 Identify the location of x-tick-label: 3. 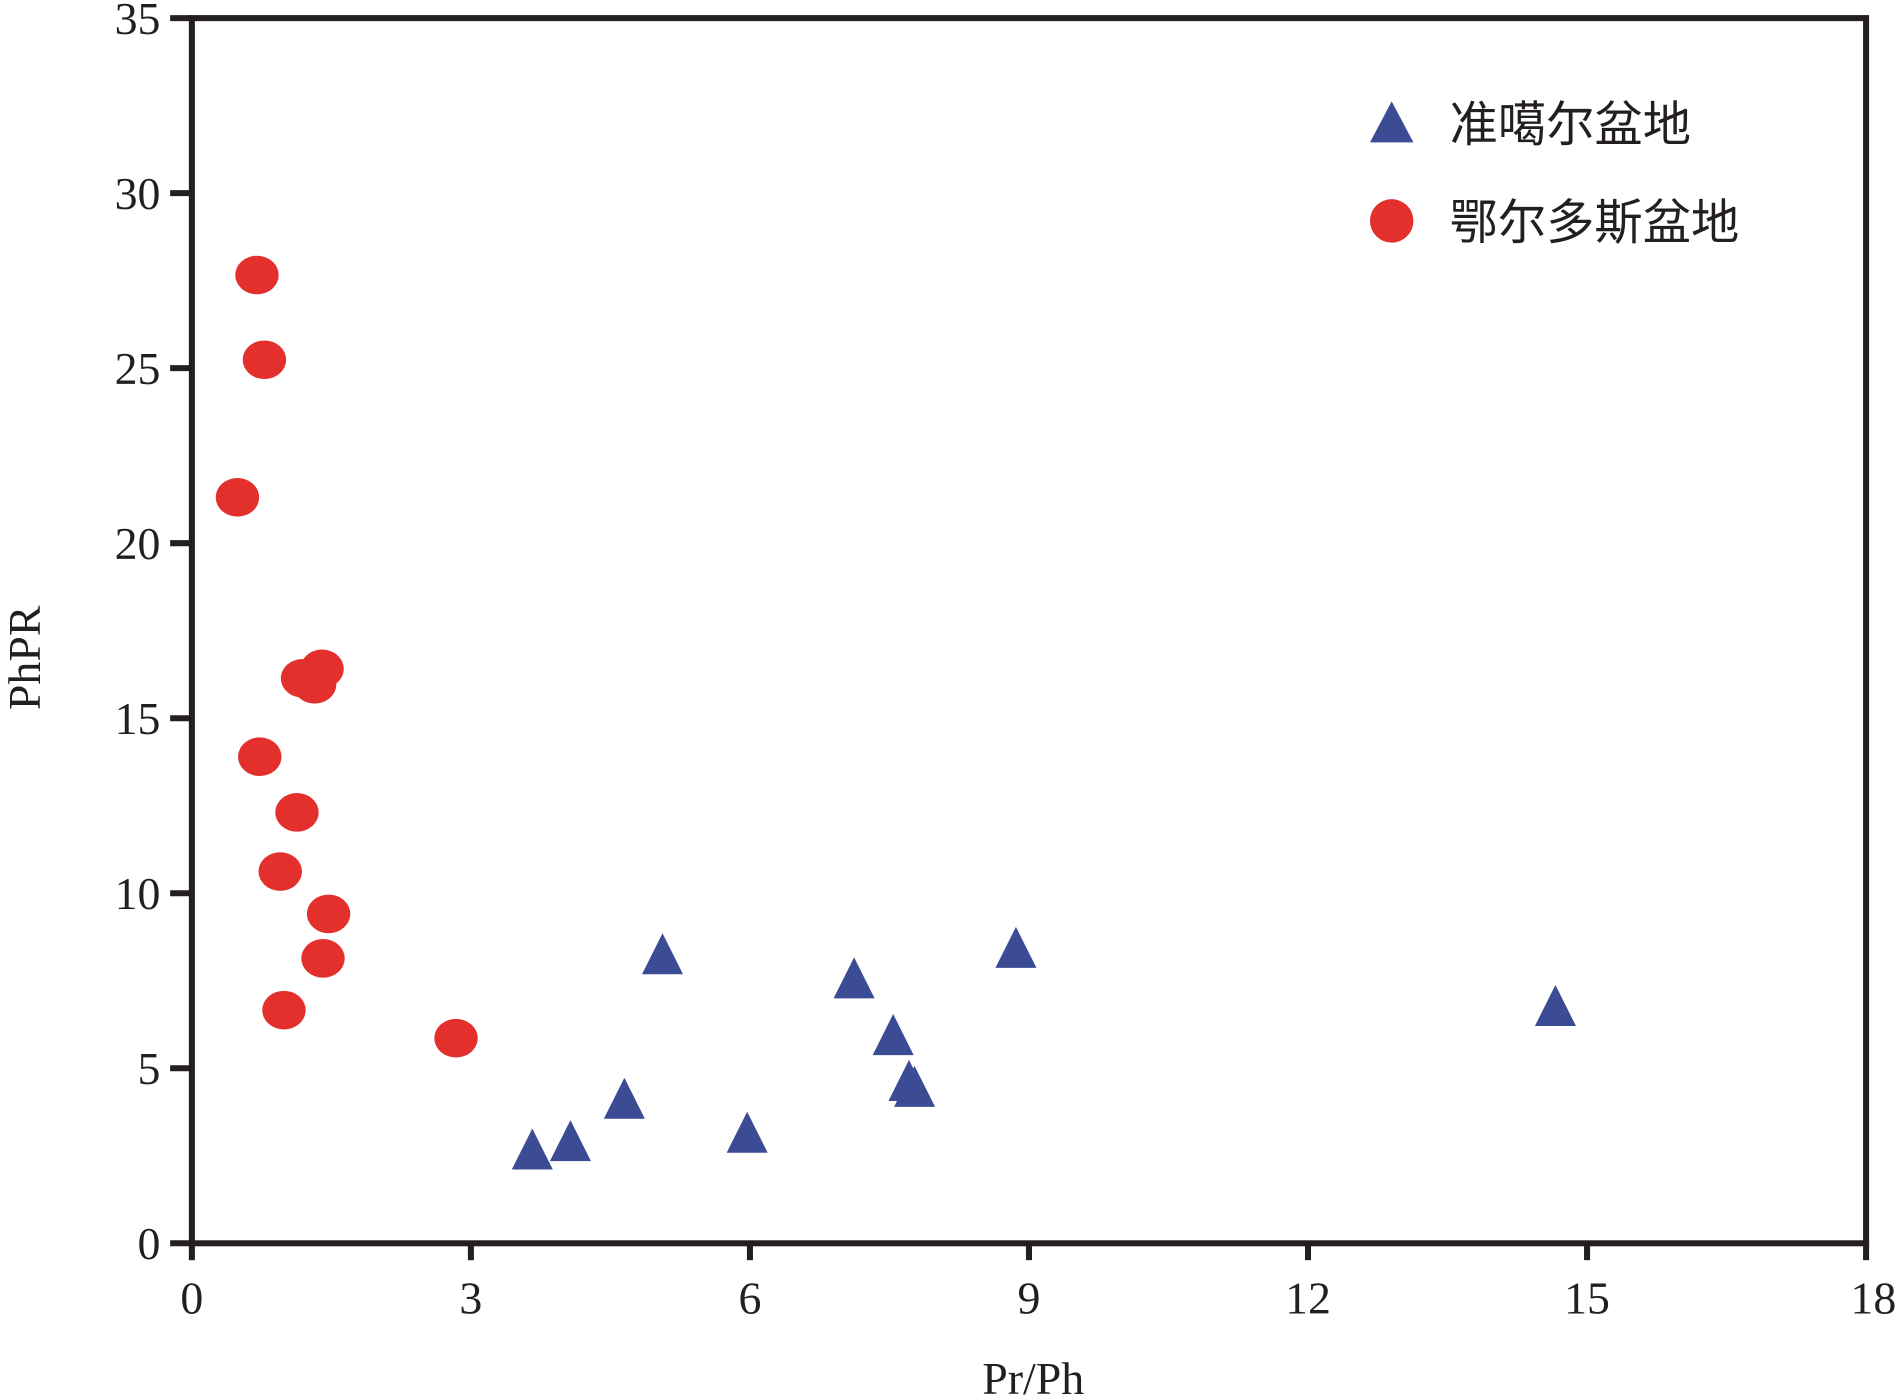
(470, 1297).